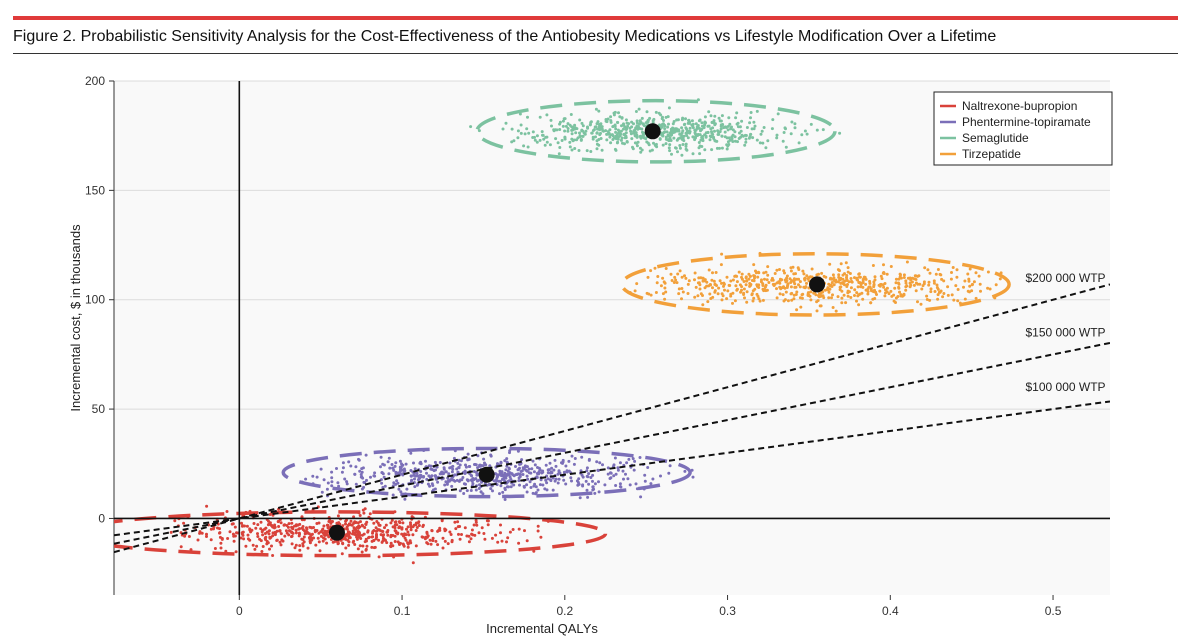 This screenshot has width=1200, height=640. What do you see at coordinates (1019, 106) in the screenshot?
I see `legend-entry: Naltrexone-bupropion` at bounding box center [1019, 106].